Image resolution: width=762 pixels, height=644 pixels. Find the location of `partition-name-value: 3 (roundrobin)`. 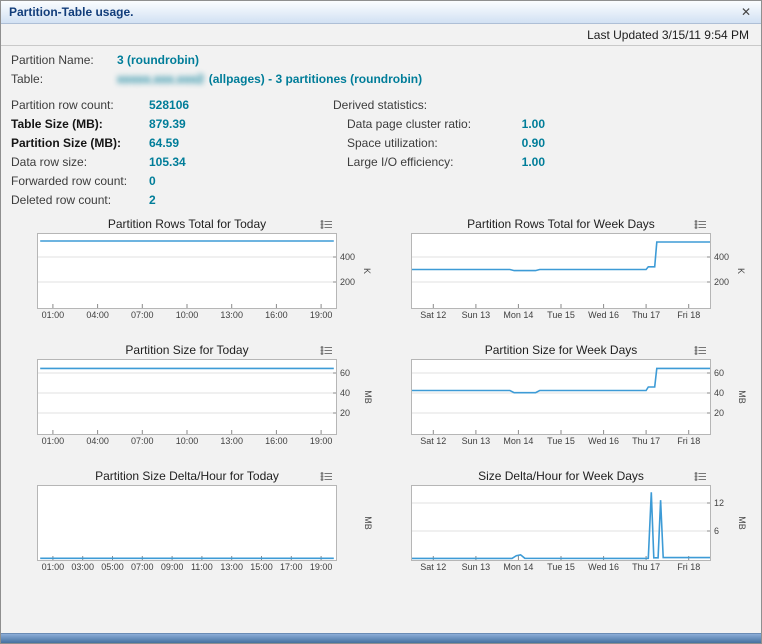

partition-name-value: 3 (roundrobin) is located at coordinates (158, 59).